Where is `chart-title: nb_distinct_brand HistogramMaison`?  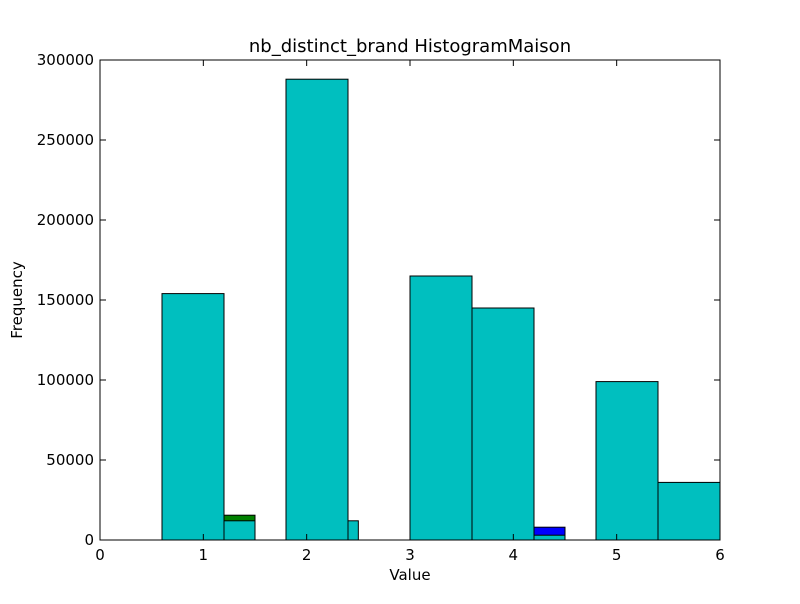 chart-title: nb_distinct_brand HistogramMaison is located at coordinates (410, 46).